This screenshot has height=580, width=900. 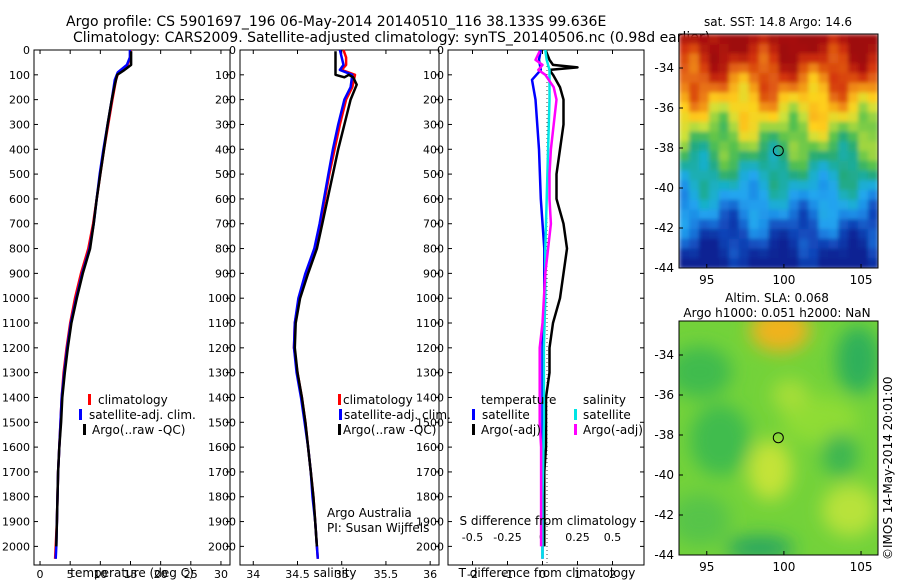 I want to click on legend-label-climatology: climatology, so click(x=378, y=400).